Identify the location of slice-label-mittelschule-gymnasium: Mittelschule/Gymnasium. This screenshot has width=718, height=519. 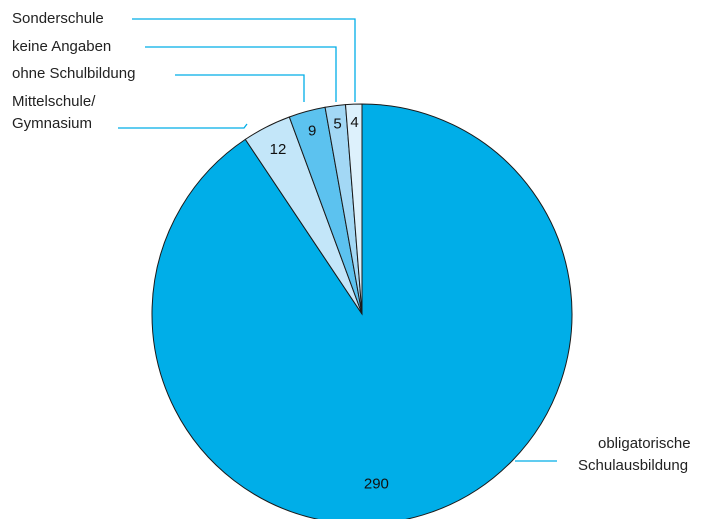
(54, 112).